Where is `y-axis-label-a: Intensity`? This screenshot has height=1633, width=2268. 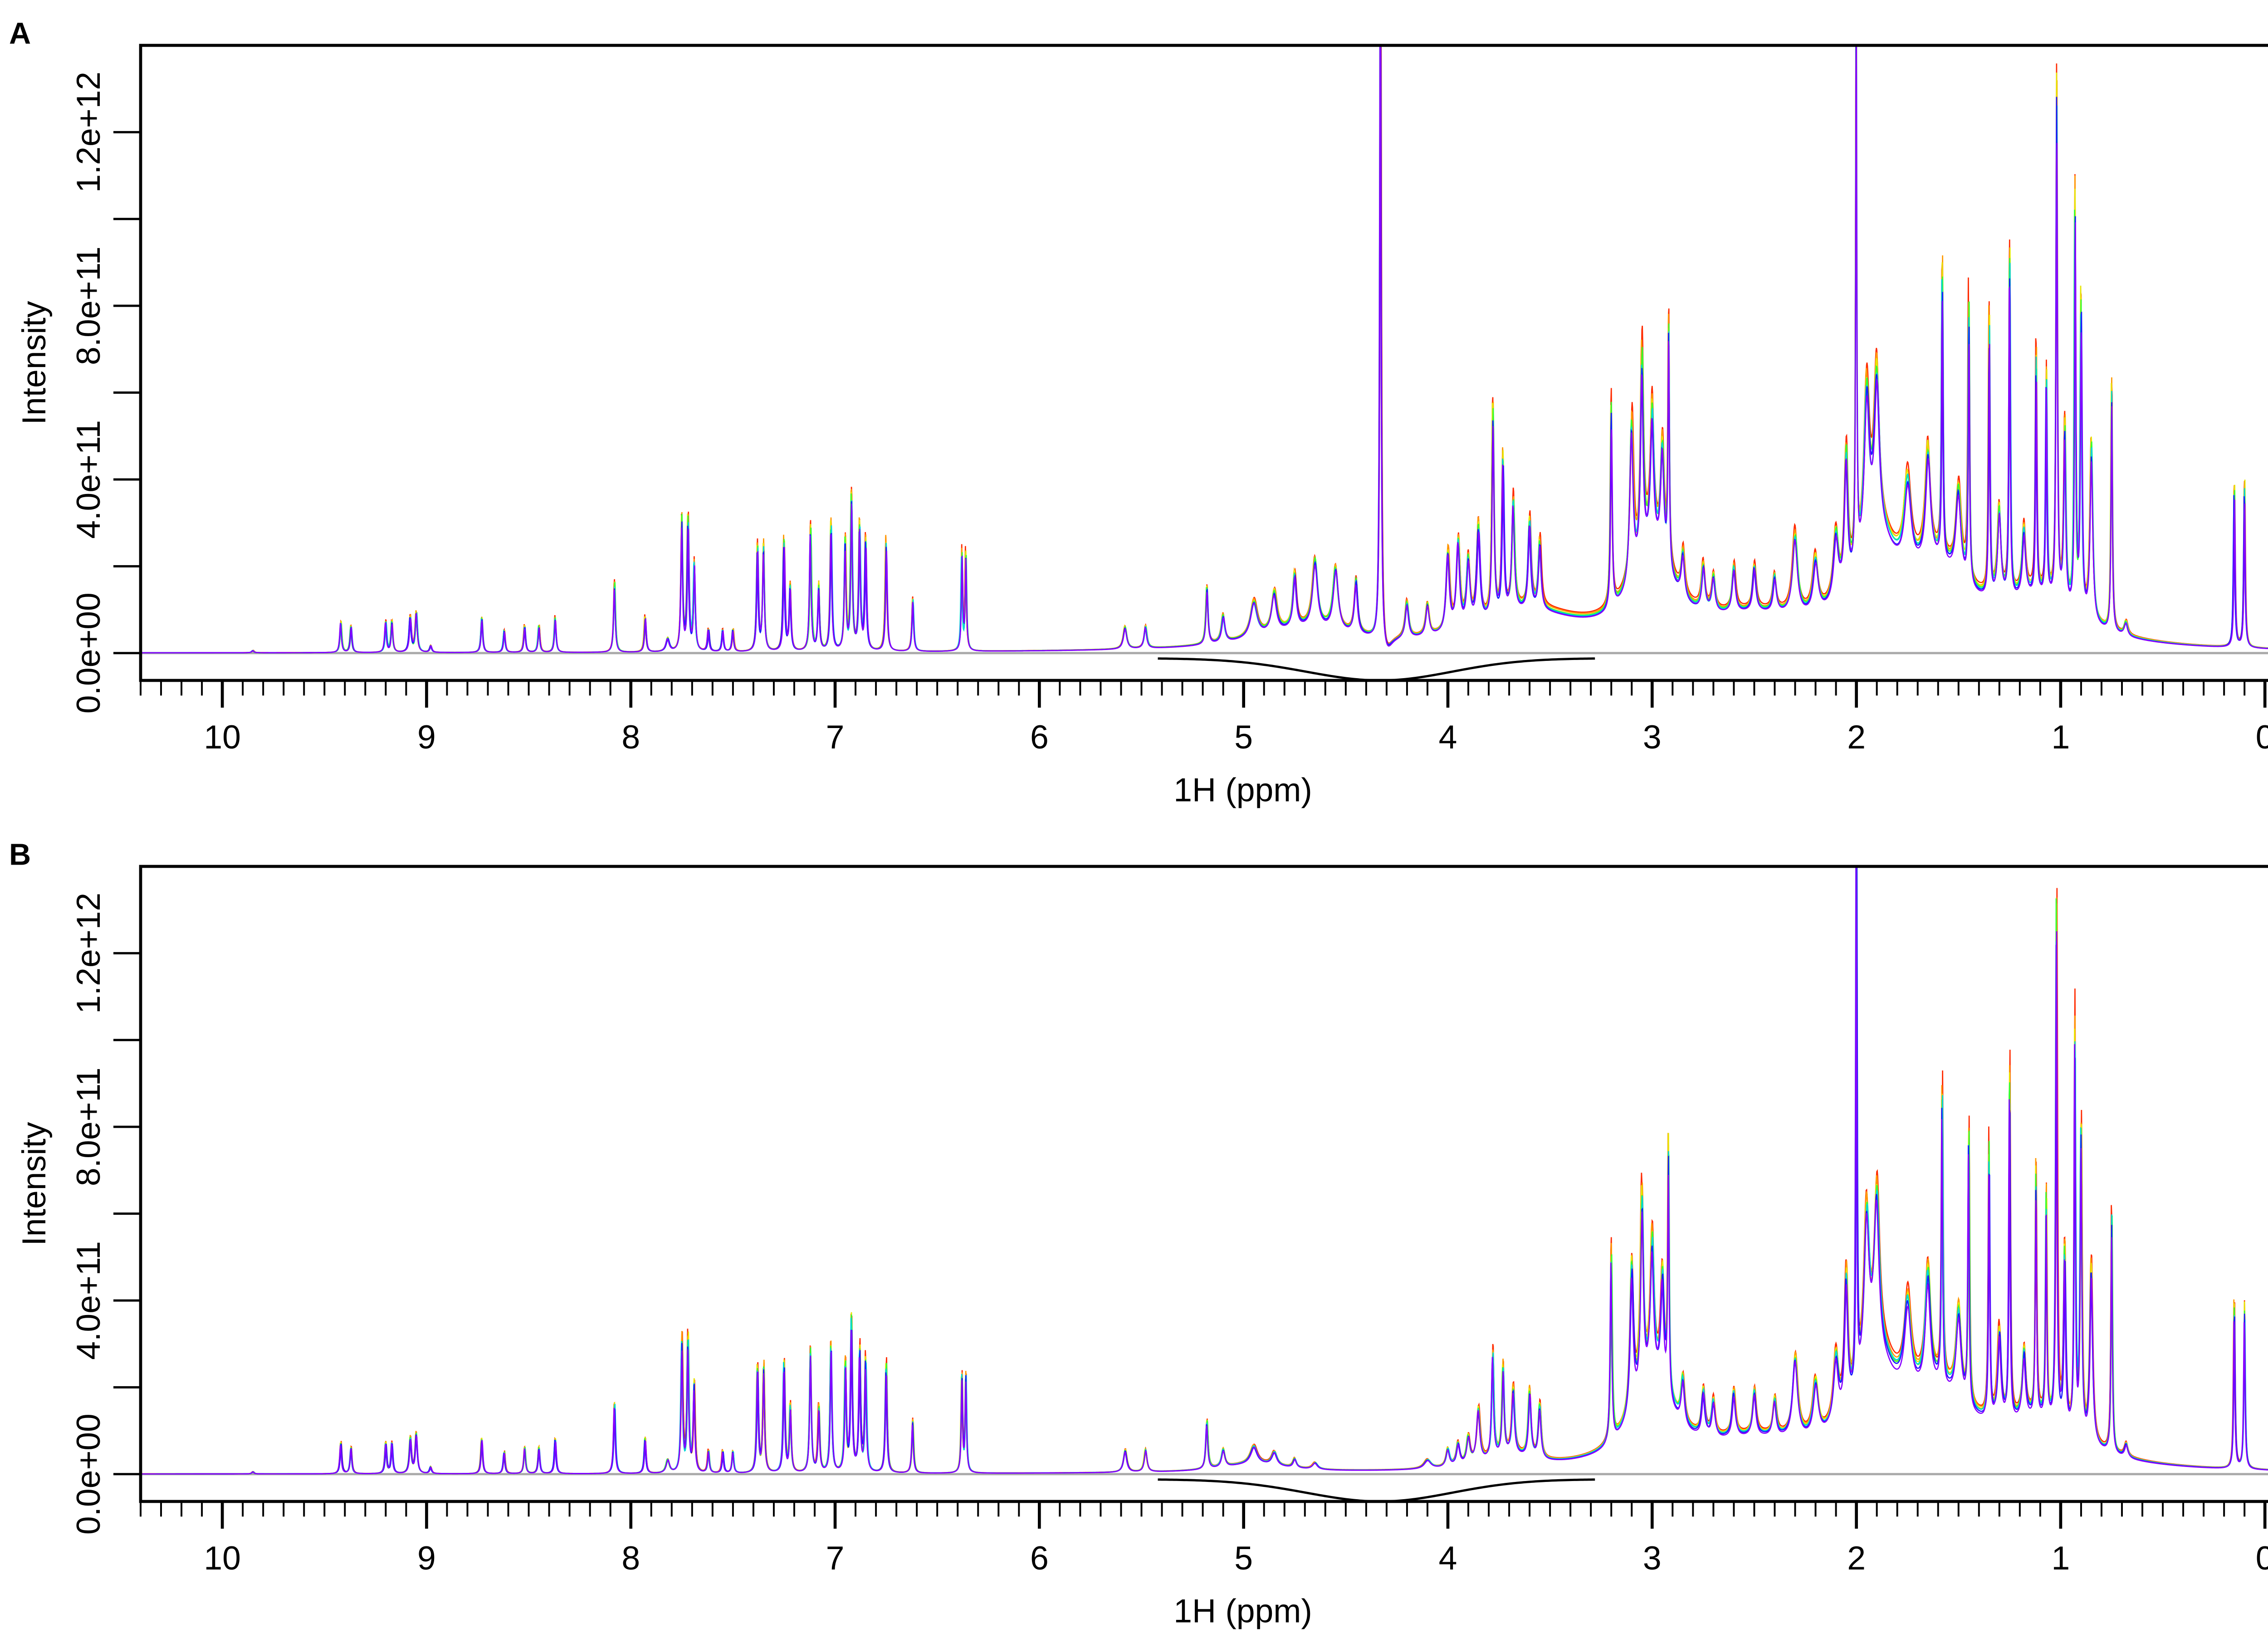
y-axis-label-a: Intensity is located at coordinates (34, 363).